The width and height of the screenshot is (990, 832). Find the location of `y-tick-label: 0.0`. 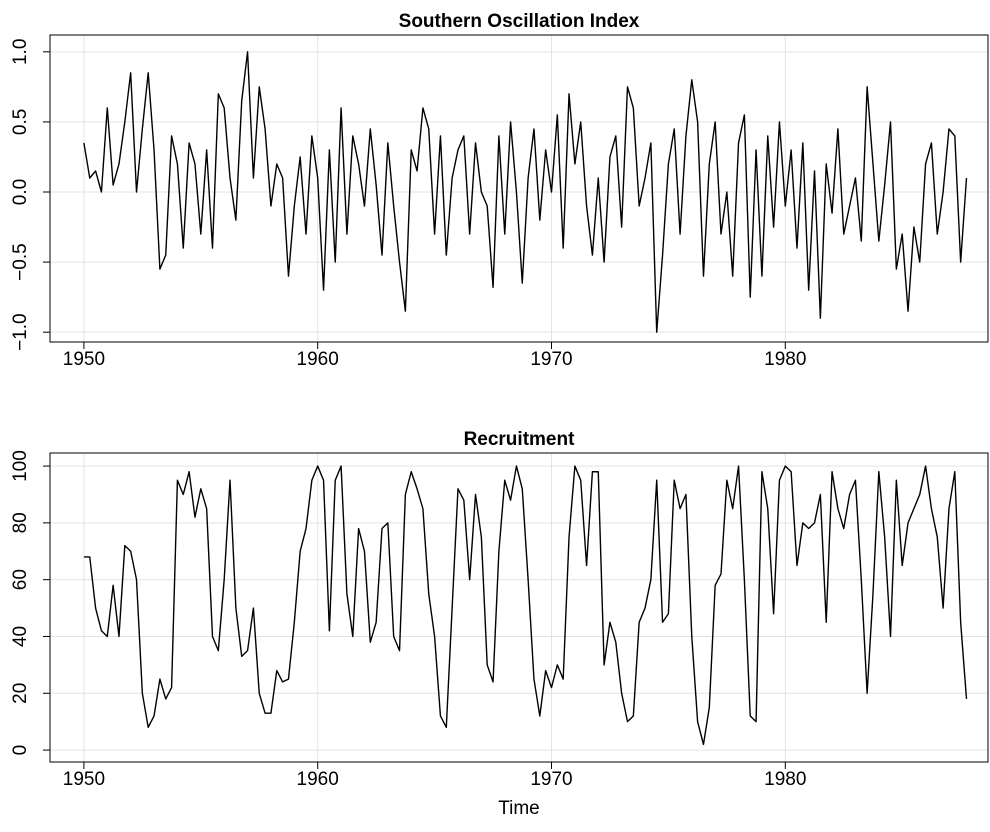

y-tick-label: 0.0 is located at coordinates (20, 192).